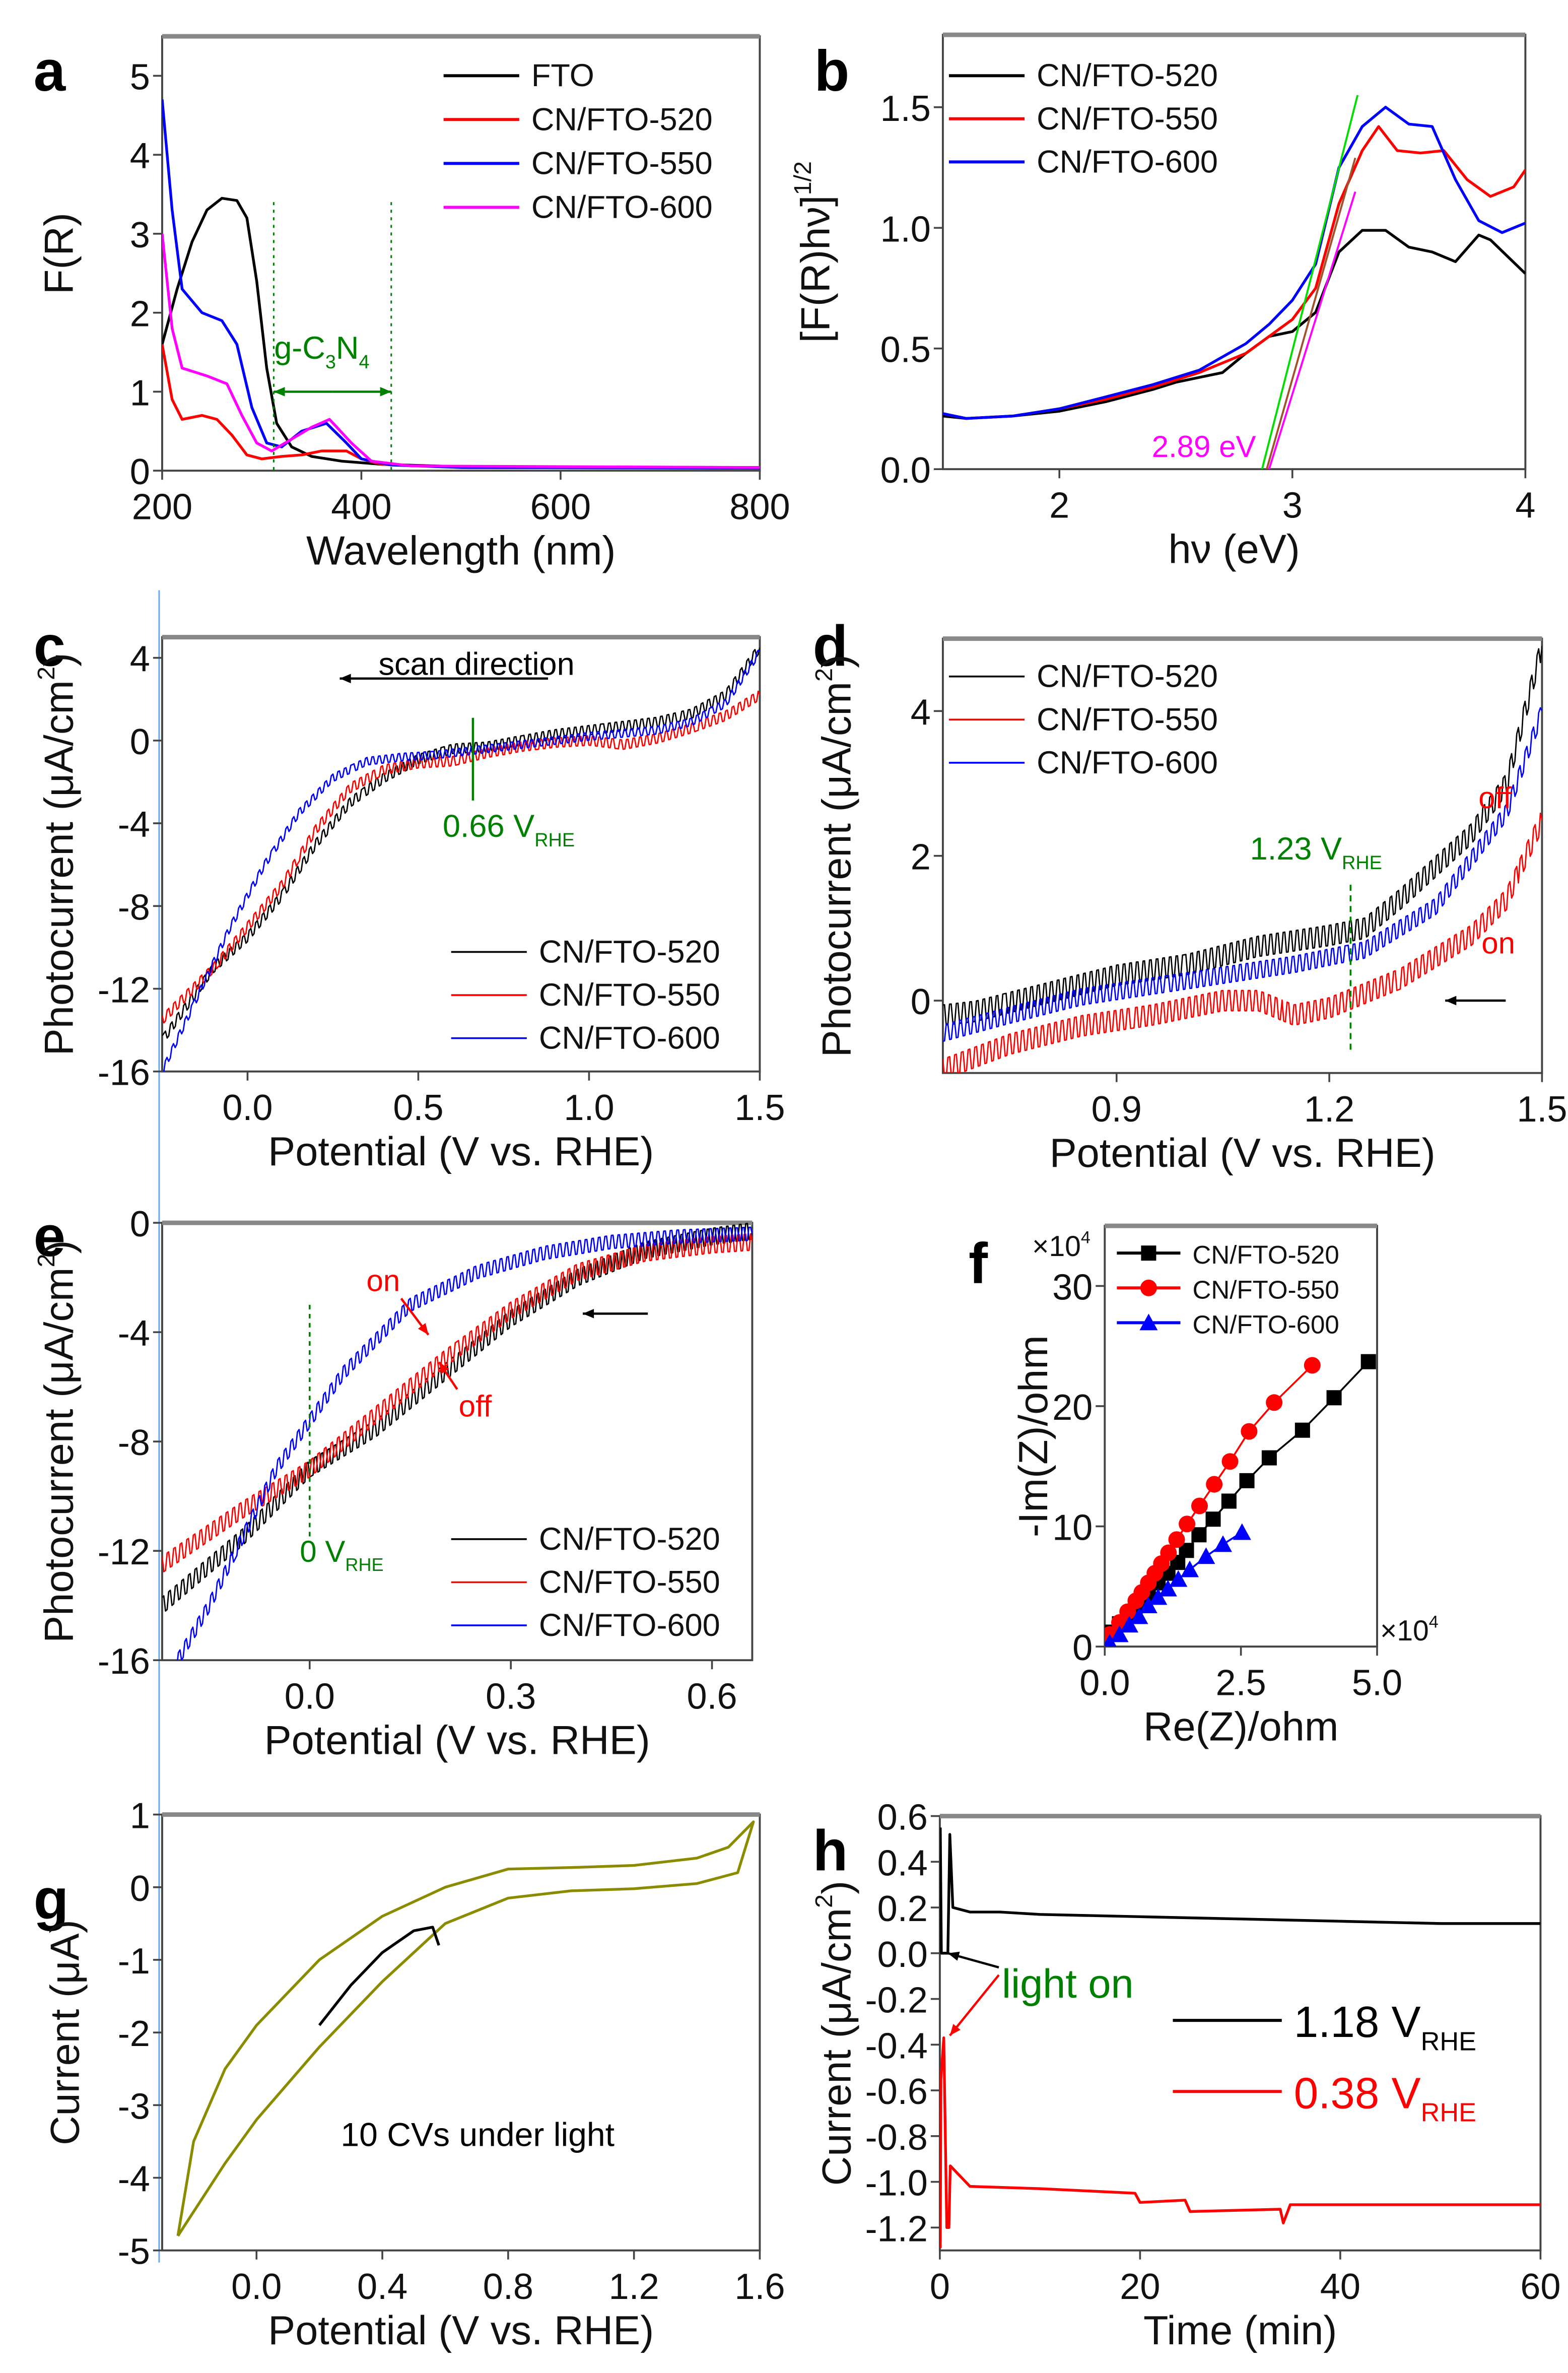 Image resolution: width=1568 pixels, height=2373 pixels. What do you see at coordinates (331, 363) in the screenshot?
I see `text-segment: 3` at bounding box center [331, 363].